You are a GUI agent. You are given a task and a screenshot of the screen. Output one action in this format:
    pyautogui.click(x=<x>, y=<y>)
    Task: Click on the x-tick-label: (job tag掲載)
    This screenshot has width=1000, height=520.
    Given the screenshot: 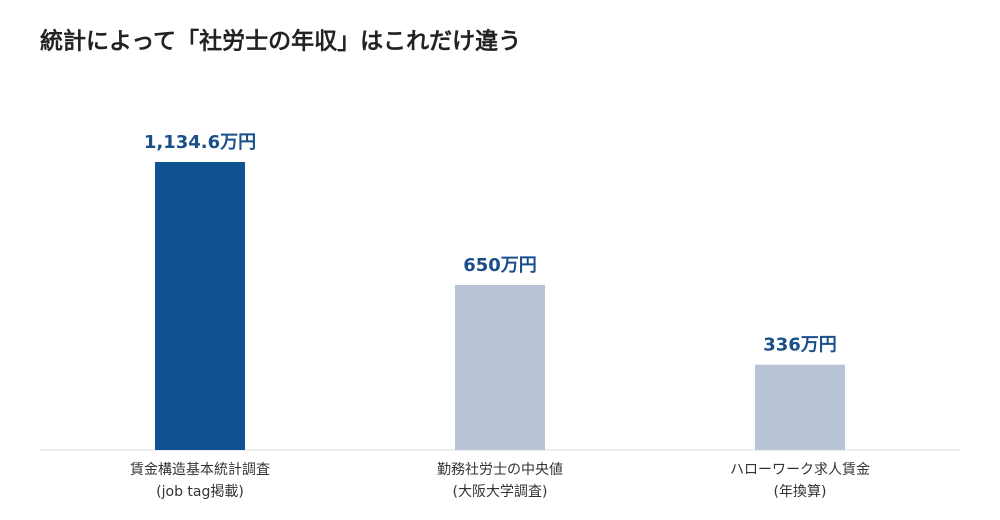 What is the action you would take?
    pyautogui.click(x=200, y=492)
    